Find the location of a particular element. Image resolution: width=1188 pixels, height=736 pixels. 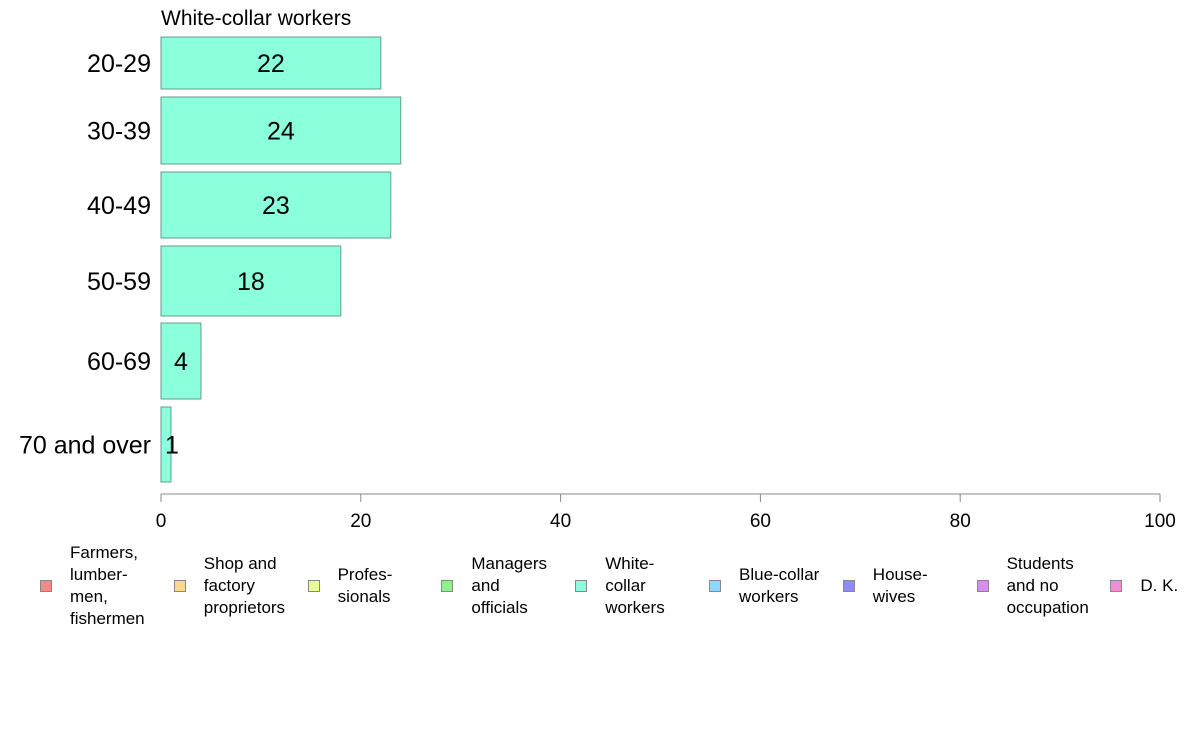

legend-label: Blue-collar workers is located at coordinates (779, 585).